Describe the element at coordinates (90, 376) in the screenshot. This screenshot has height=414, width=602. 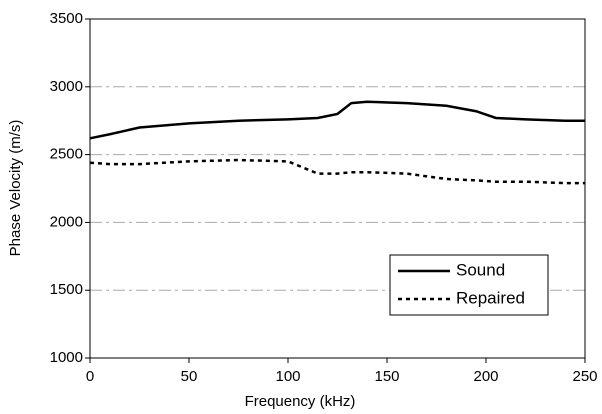
I see `x-tick-label: 0` at that location.